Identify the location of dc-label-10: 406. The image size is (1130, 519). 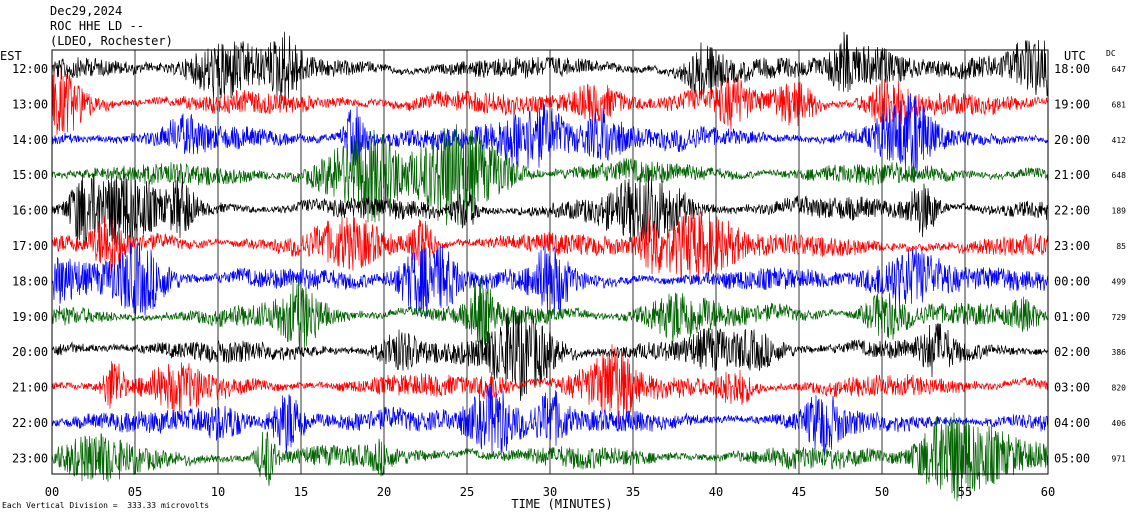
(1119, 423).